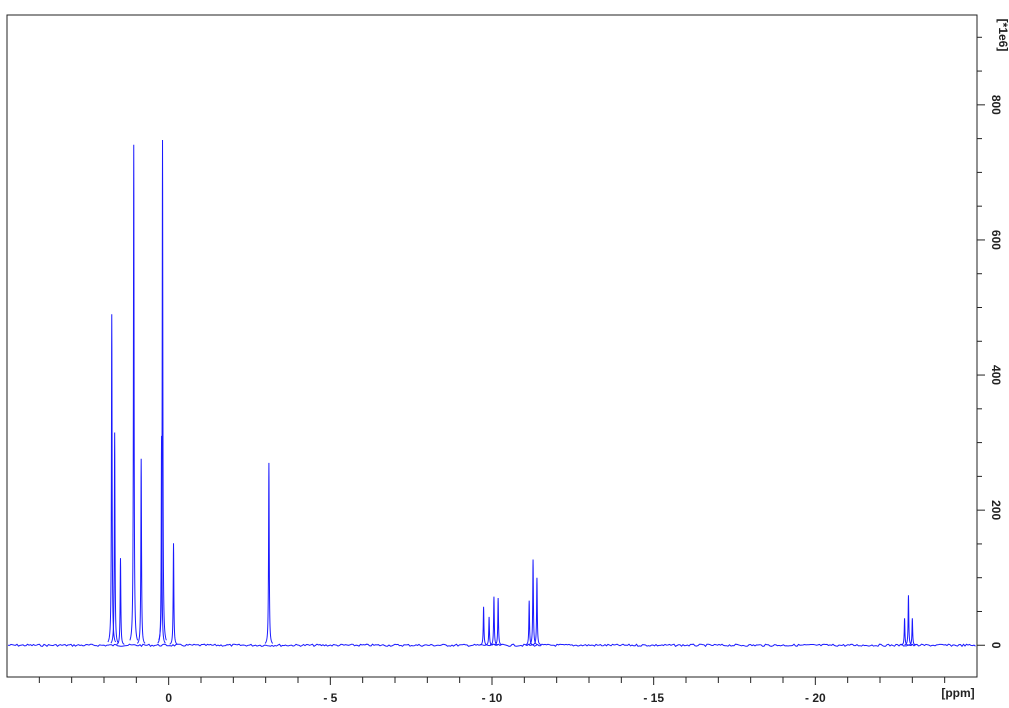 This screenshot has width=1009, height=708. What do you see at coordinates (996, 510) in the screenshot?
I see `y-tick-label: 200` at bounding box center [996, 510].